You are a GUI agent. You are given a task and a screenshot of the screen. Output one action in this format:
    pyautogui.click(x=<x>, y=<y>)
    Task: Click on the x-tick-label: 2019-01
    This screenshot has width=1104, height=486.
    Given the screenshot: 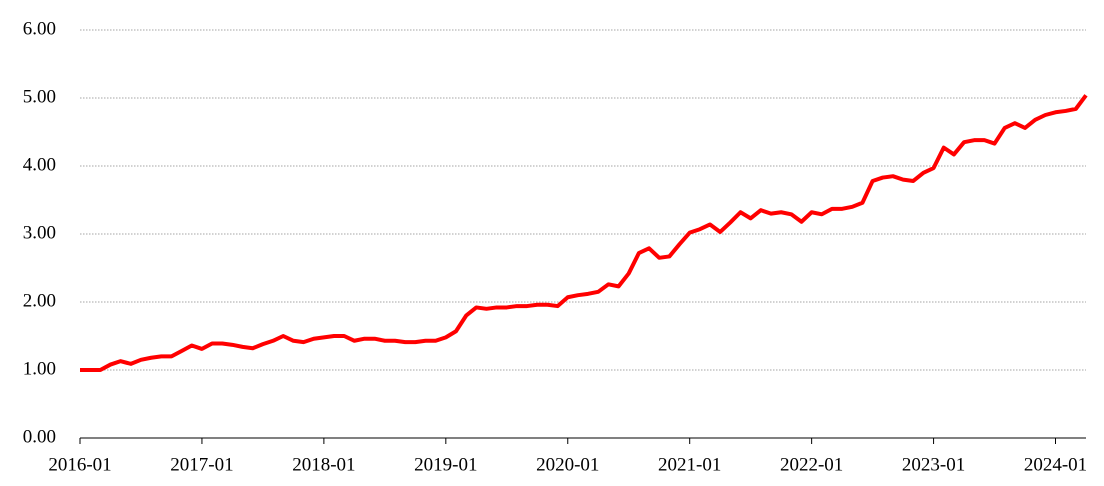 What is the action you would take?
    pyautogui.click(x=445, y=464)
    